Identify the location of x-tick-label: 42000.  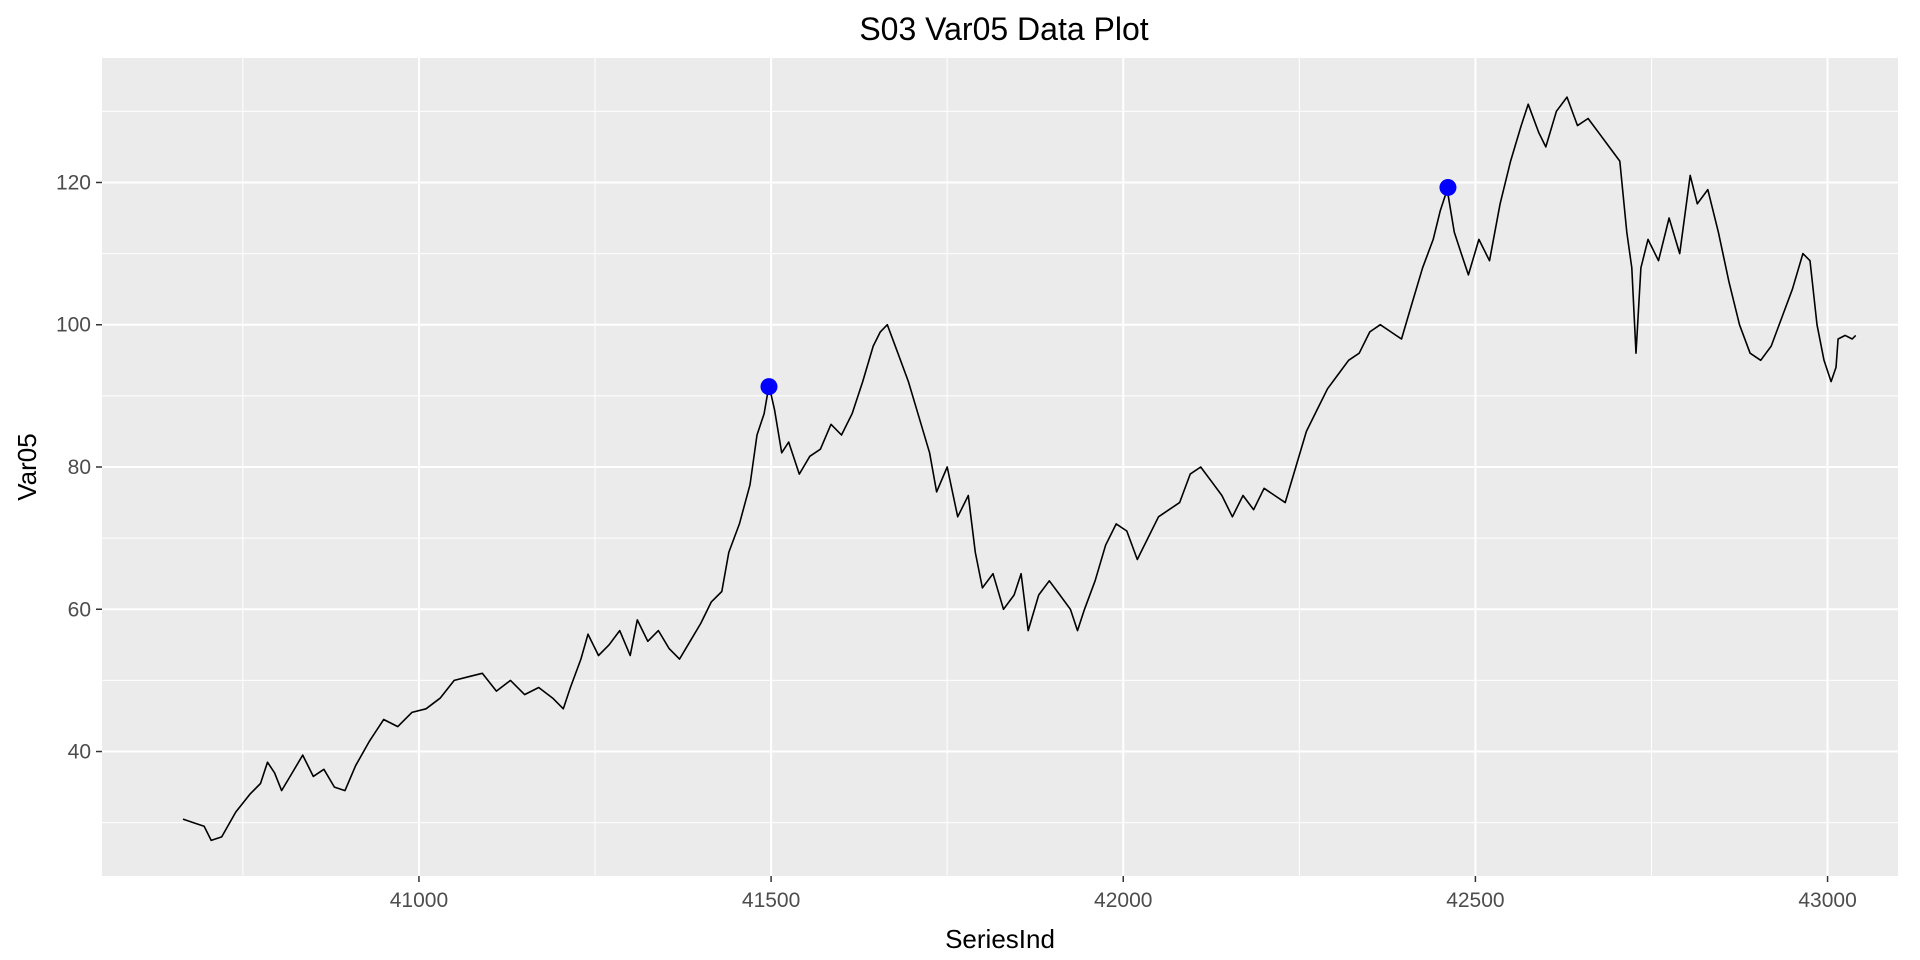
(1123, 900).